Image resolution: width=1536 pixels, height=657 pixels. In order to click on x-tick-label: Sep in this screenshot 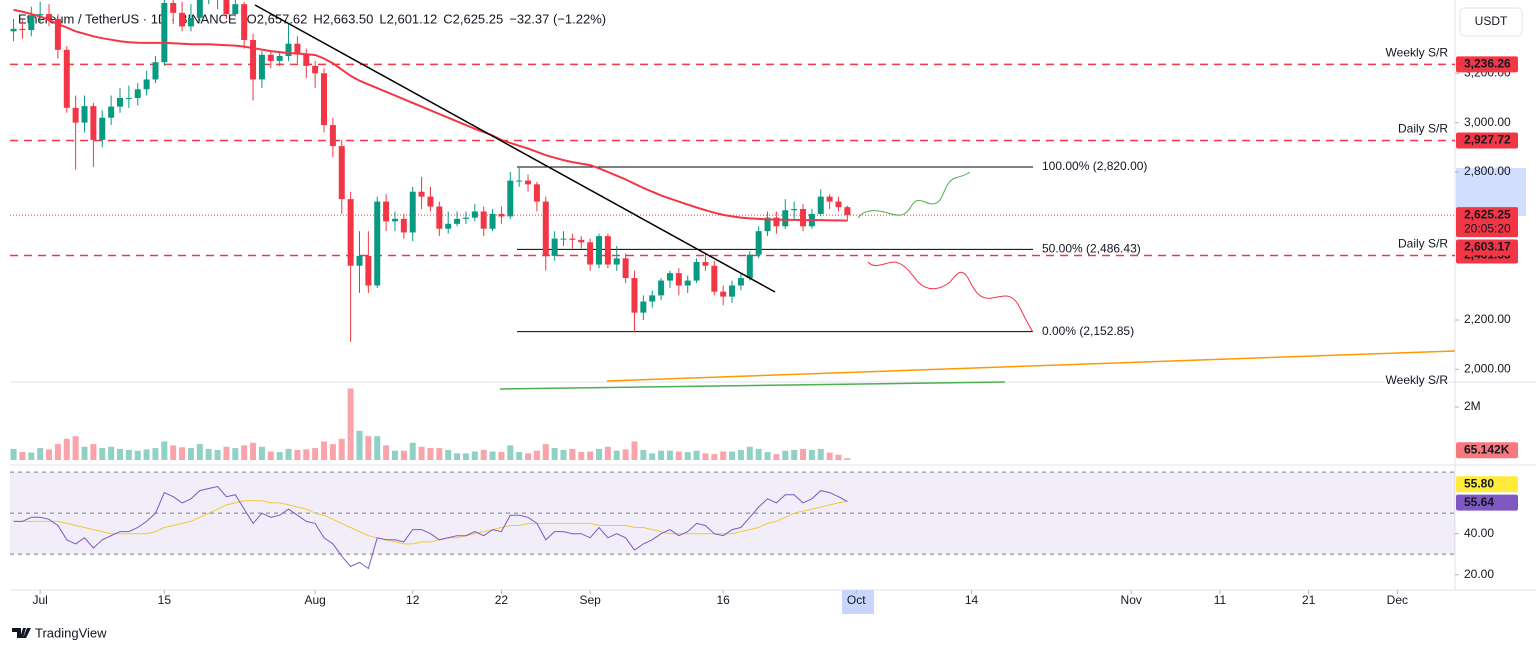, I will do `click(590, 600)`.